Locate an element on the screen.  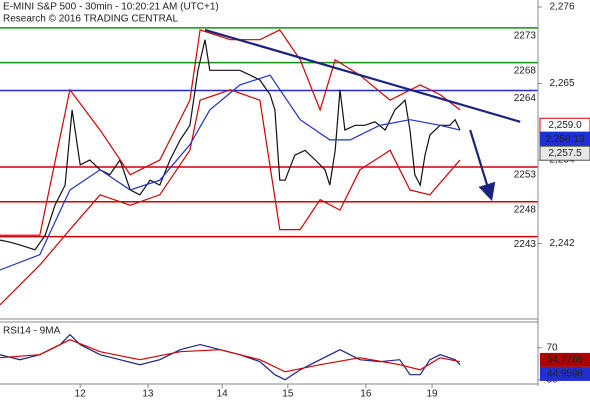
level-label: 2243 is located at coordinates (525, 244).